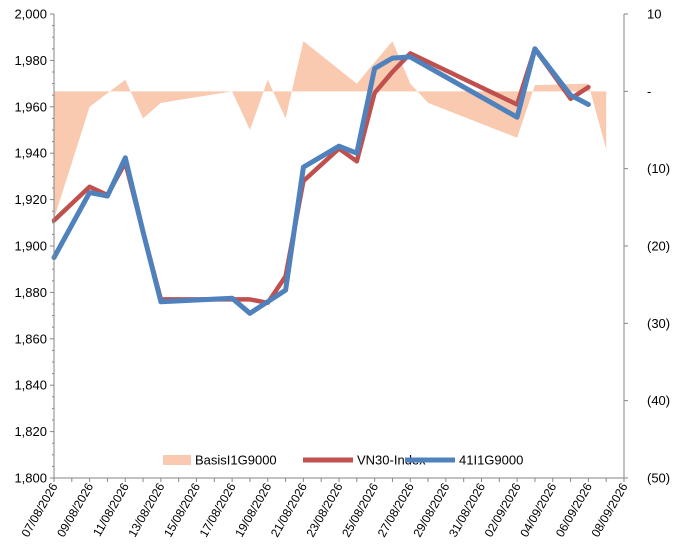  I want to click on legend-item: VN30-Index, so click(364, 460).